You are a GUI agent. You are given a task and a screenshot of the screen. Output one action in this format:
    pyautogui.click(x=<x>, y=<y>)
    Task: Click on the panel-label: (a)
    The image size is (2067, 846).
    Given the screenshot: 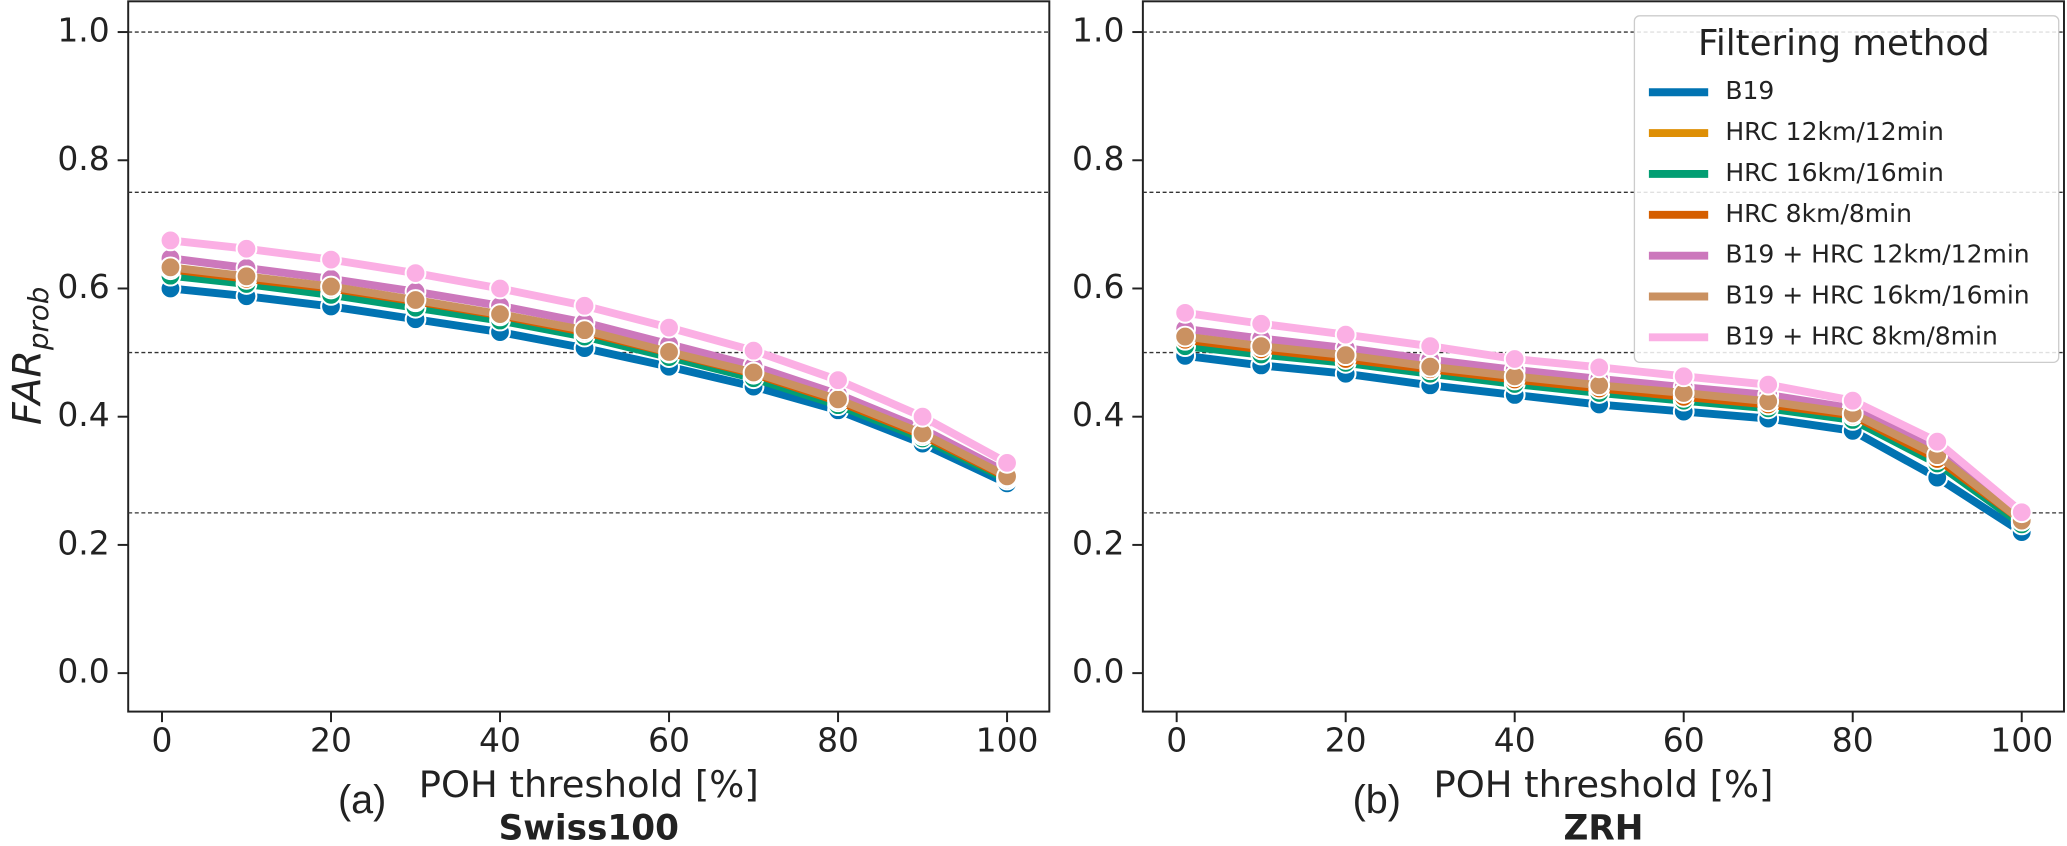 What is the action you would take?
    pyautogui.click(x=362, y=800)
    